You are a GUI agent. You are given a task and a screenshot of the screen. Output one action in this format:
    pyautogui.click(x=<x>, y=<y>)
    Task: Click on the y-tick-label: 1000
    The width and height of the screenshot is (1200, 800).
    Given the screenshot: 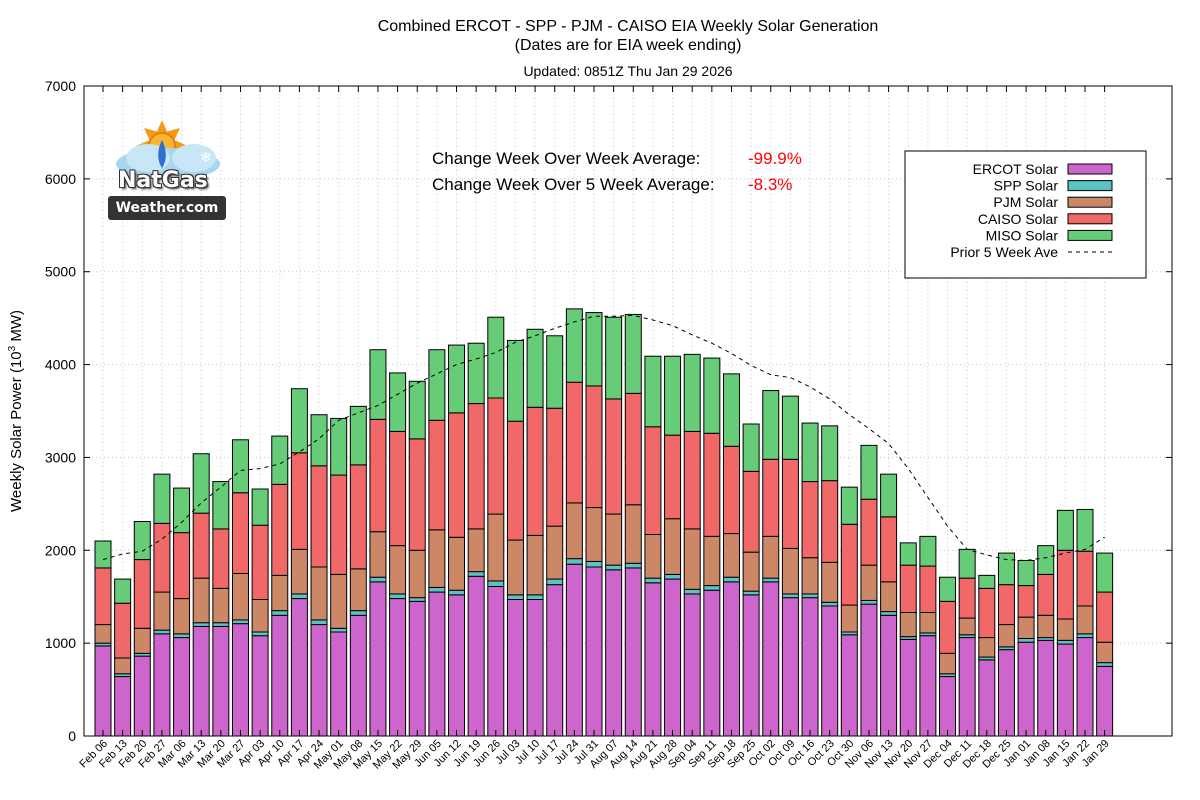 What is the action you would take?
    pyautogui.click(x=60, y=643)
    